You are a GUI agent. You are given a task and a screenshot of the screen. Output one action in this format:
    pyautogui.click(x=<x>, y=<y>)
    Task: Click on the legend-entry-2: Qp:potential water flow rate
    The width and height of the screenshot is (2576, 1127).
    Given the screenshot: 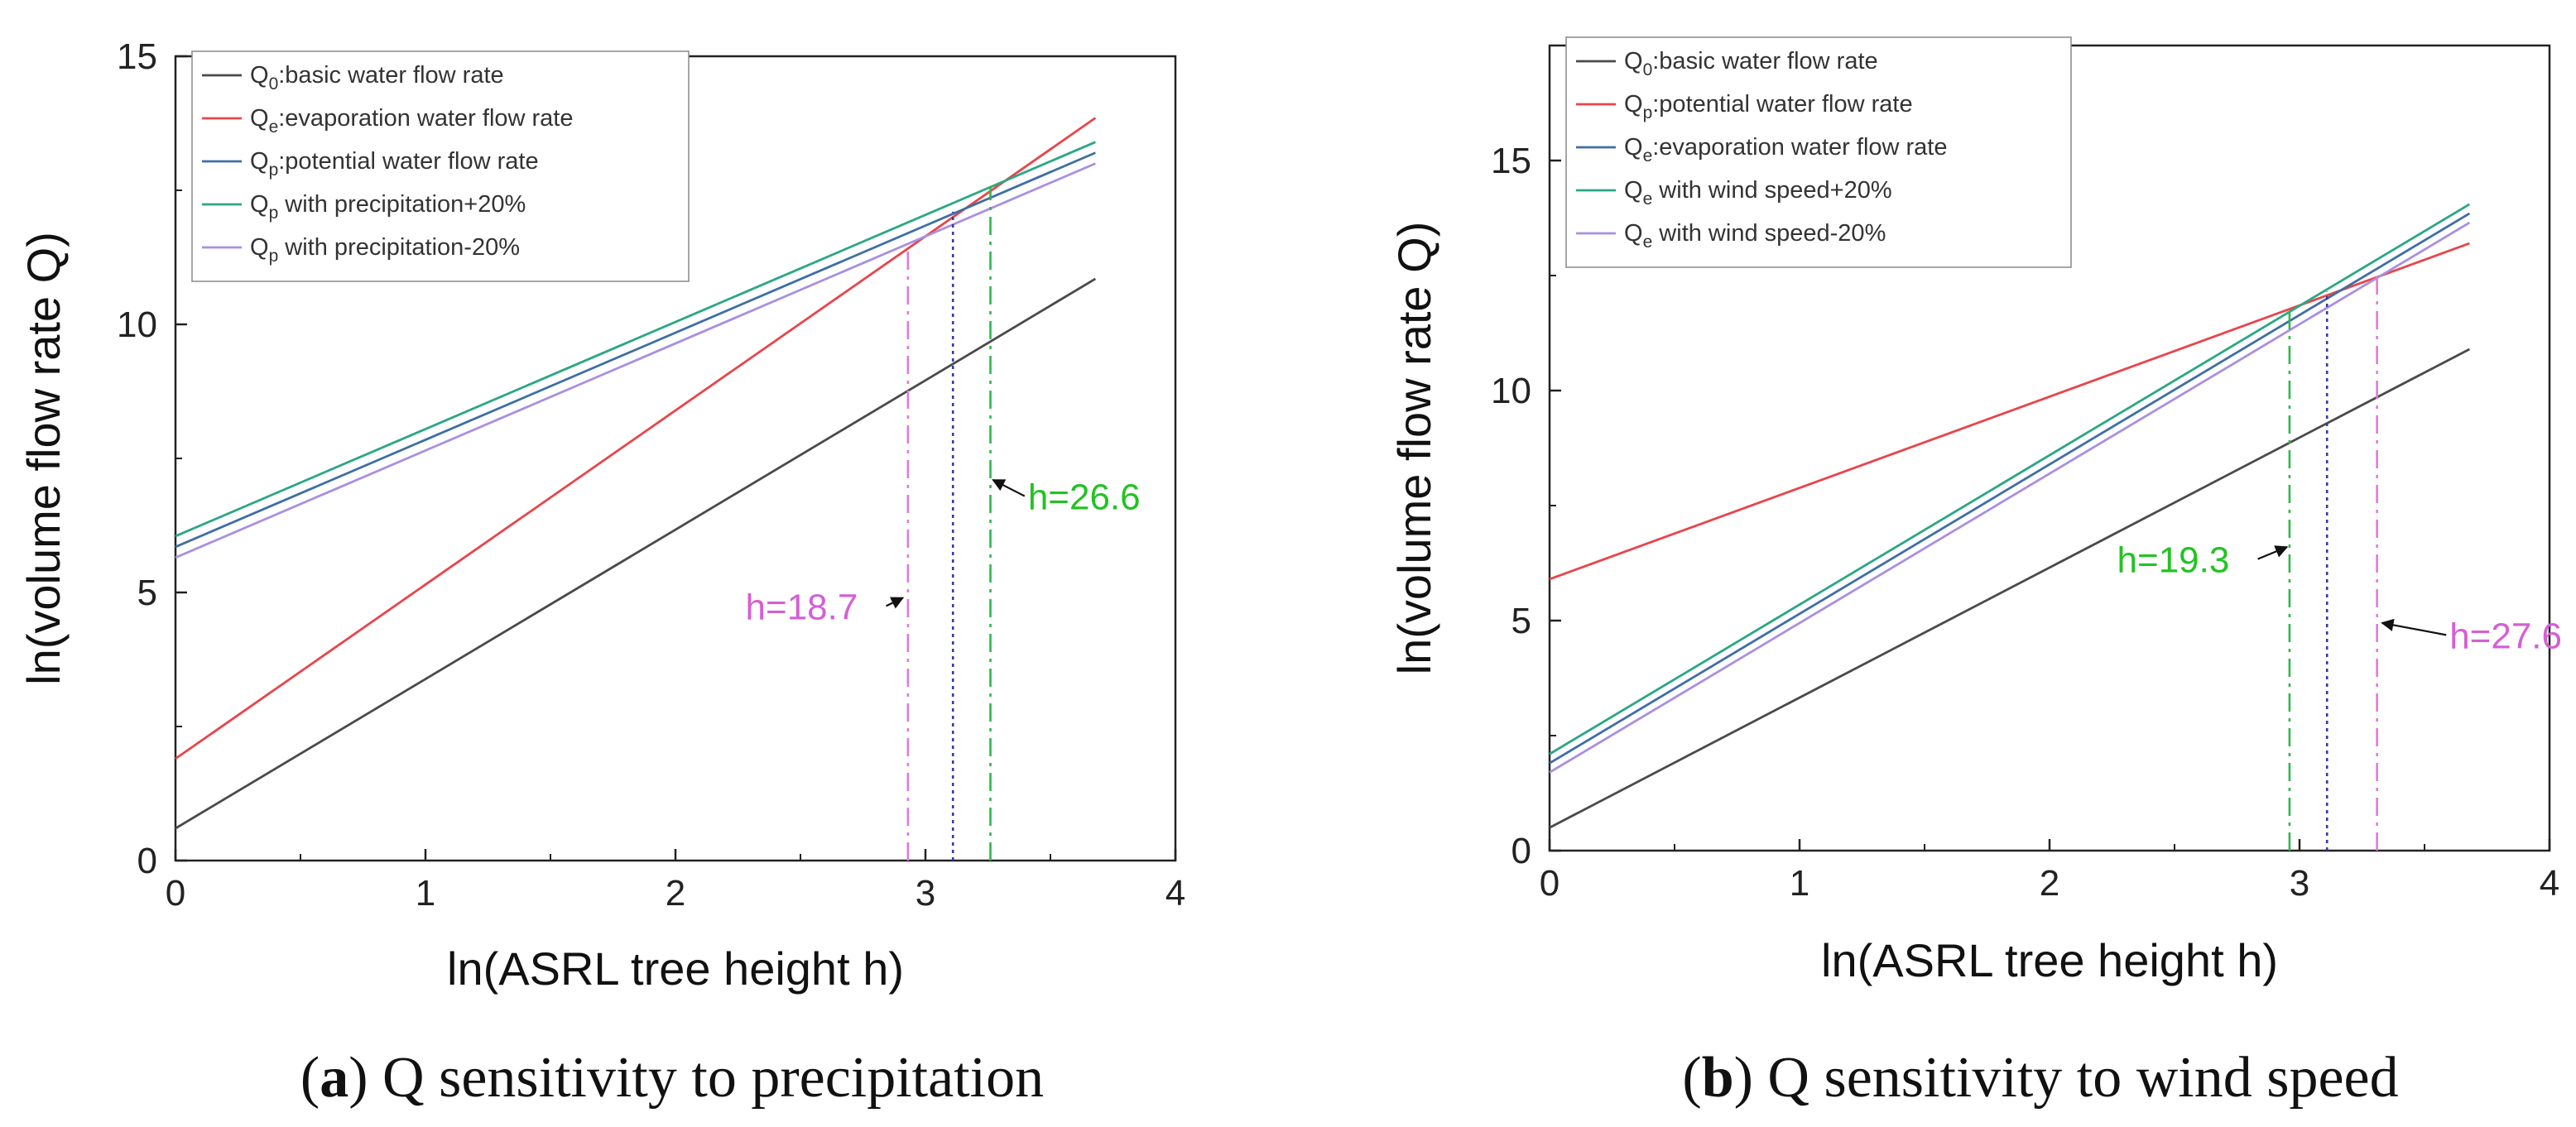 What is the action you would take?
    pyautogui.click(x=1768, y=106)
    